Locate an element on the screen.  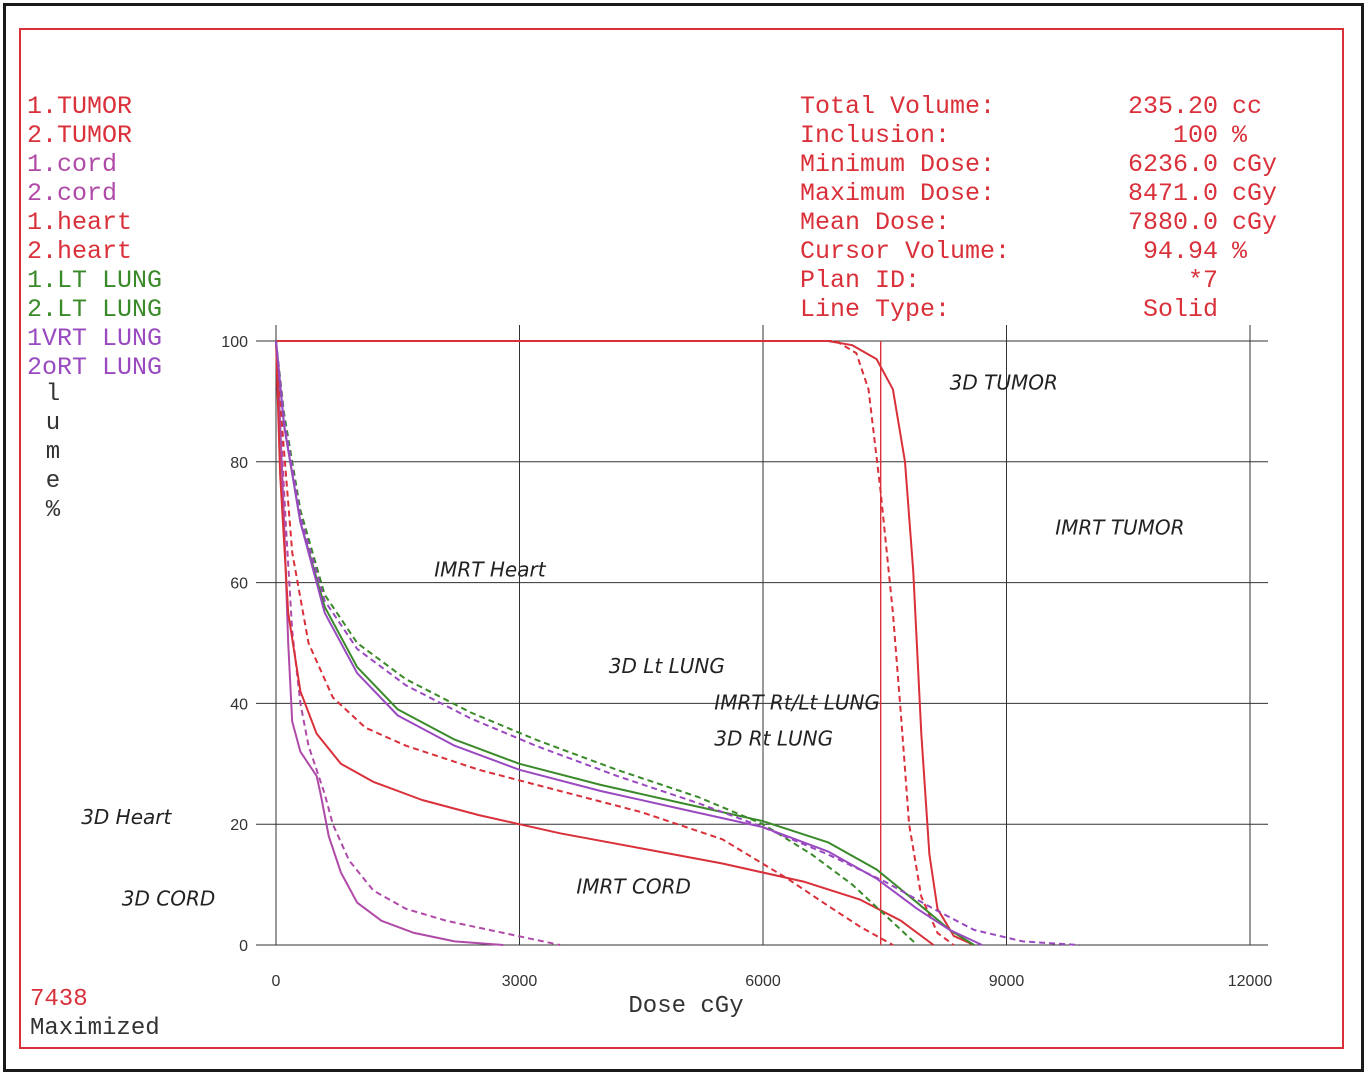
stat-label: Mean Dose: is located at coordinates (875, 222).